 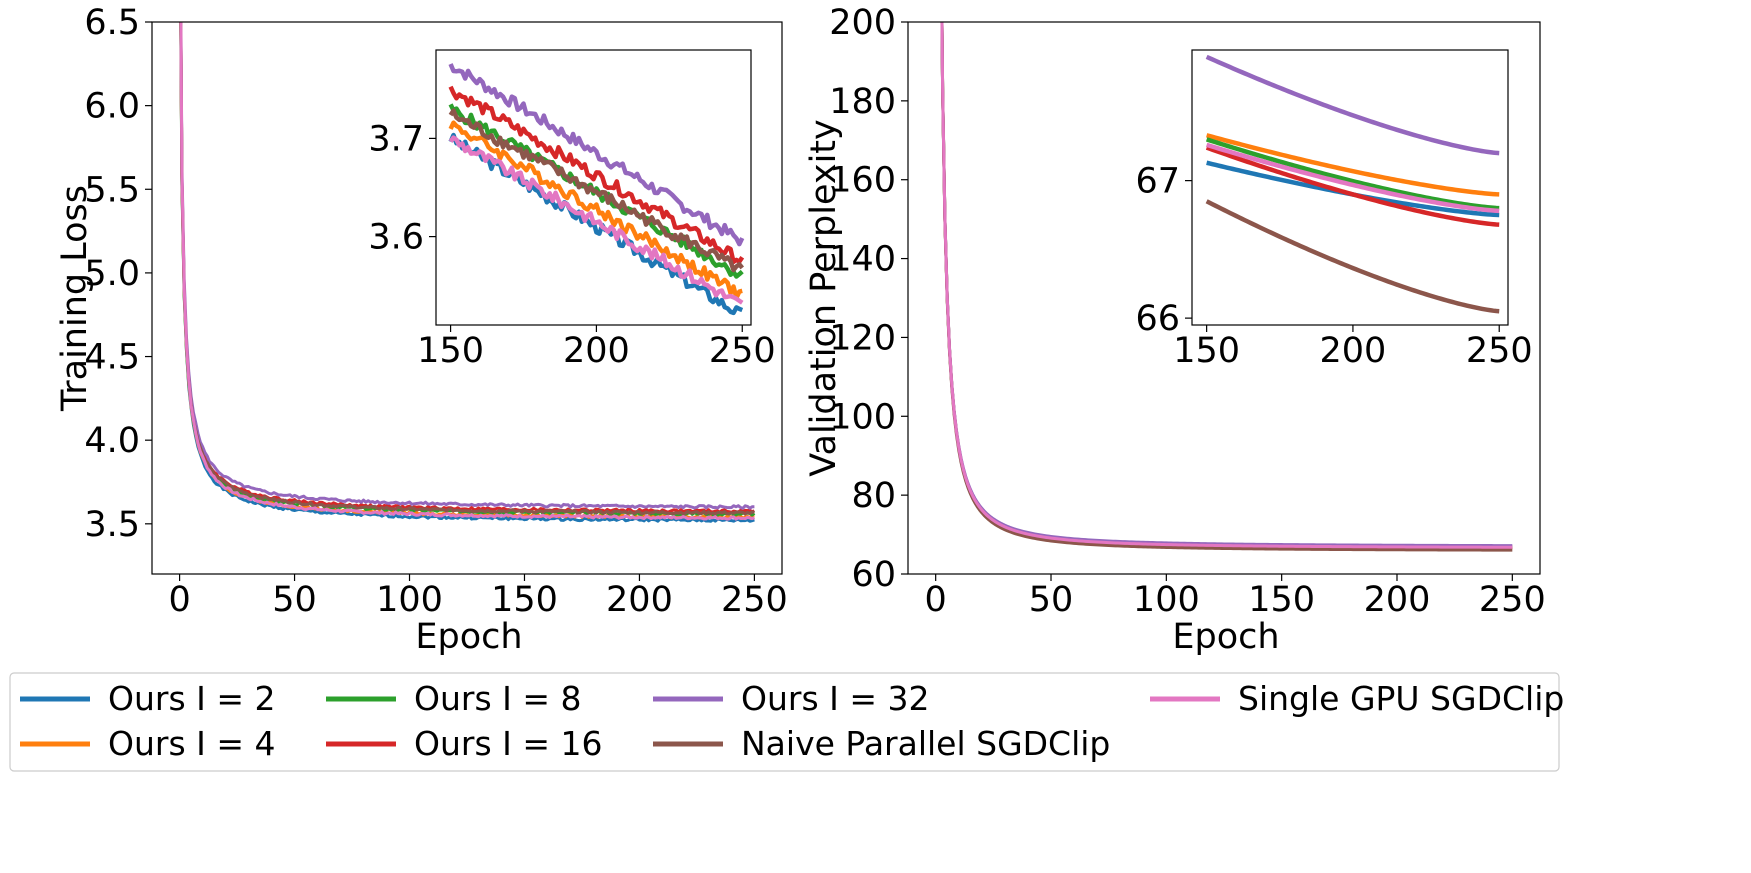 I want to click on legend-label: Ours I = 32, so click(x=835, y=698).